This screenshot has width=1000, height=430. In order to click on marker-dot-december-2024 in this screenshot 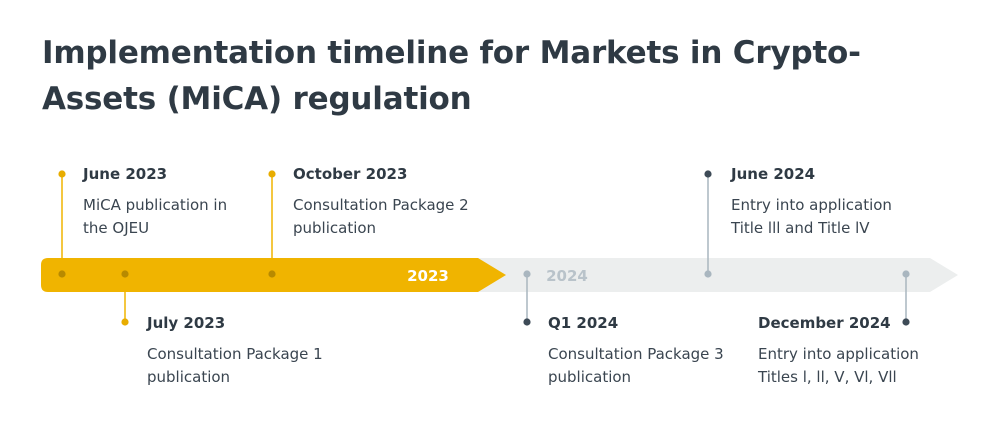, I will do `click(906, 322)`.